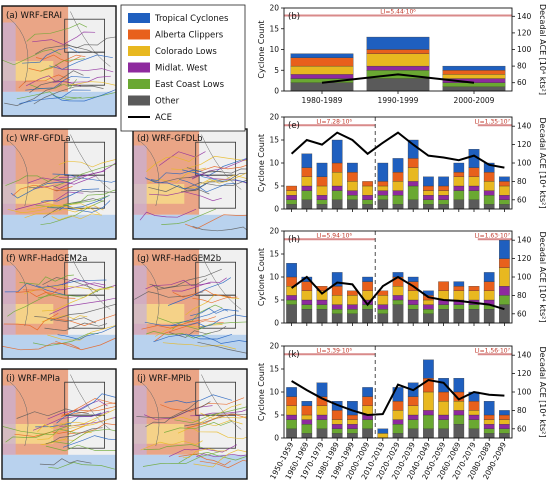 This screenshot has height=486, width=550. What do you see at coordinates (276, 91) in the screenshot?
I see `y-tick-label: 0` at bounding box center [276, 91].